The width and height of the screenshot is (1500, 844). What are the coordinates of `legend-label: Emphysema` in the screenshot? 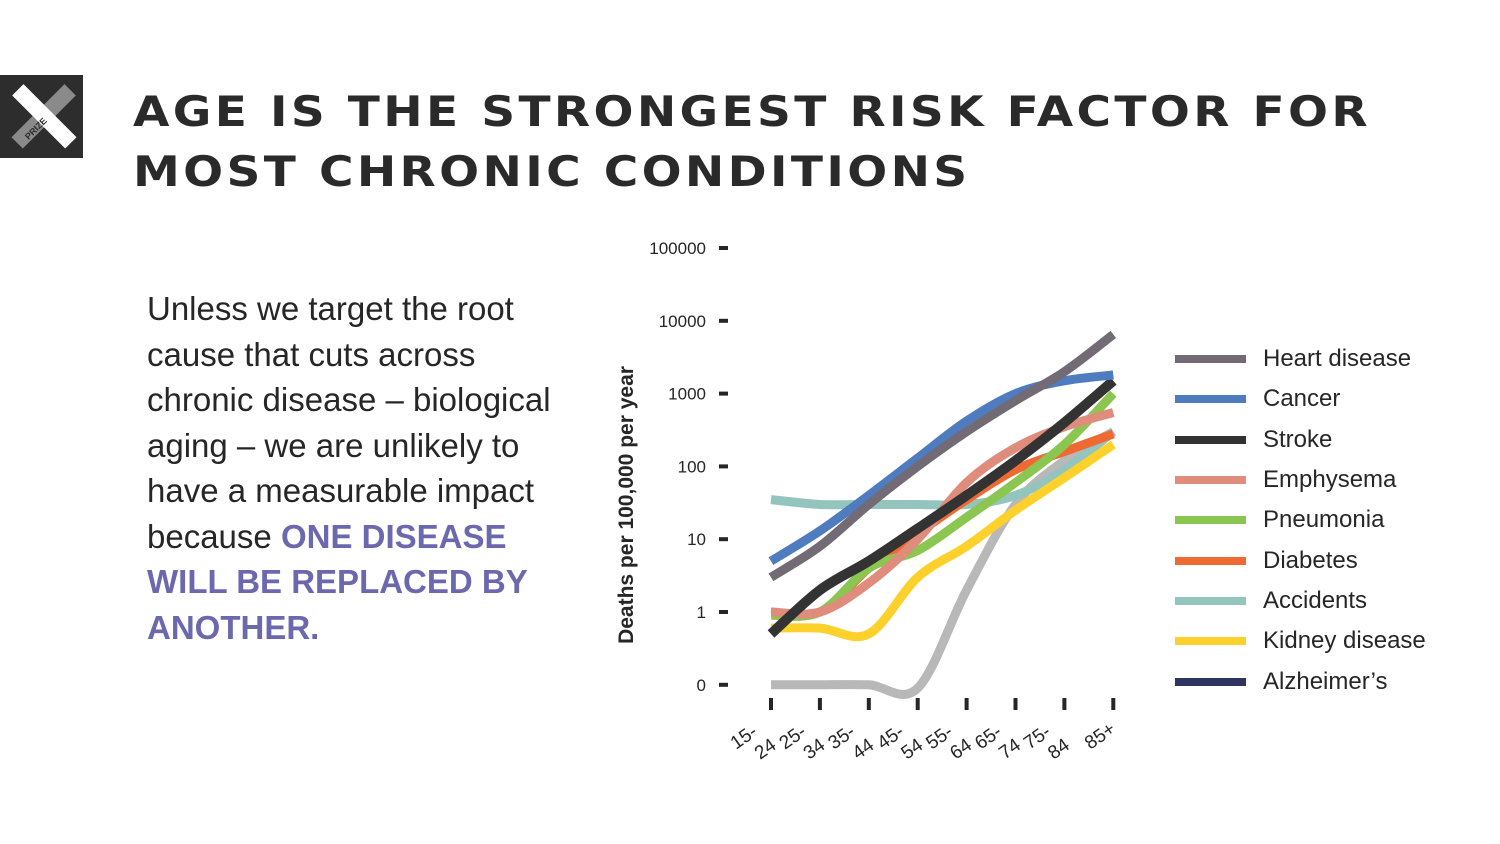 It's located at (1330, 480).